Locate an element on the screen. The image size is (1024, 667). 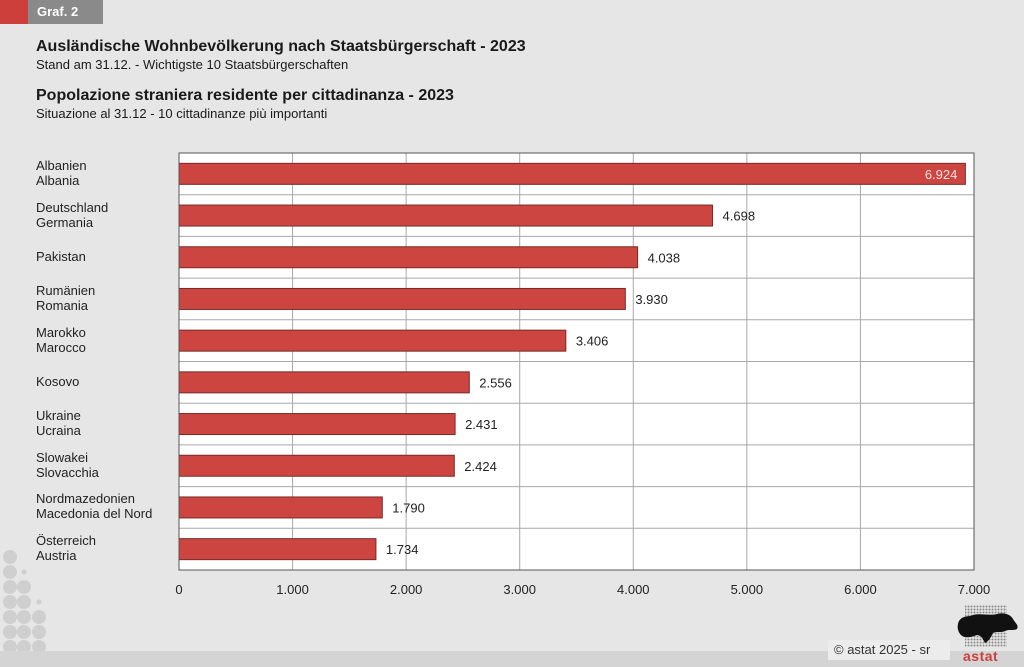
category-label-line: Pakistan is located at coordinates (61, 256).